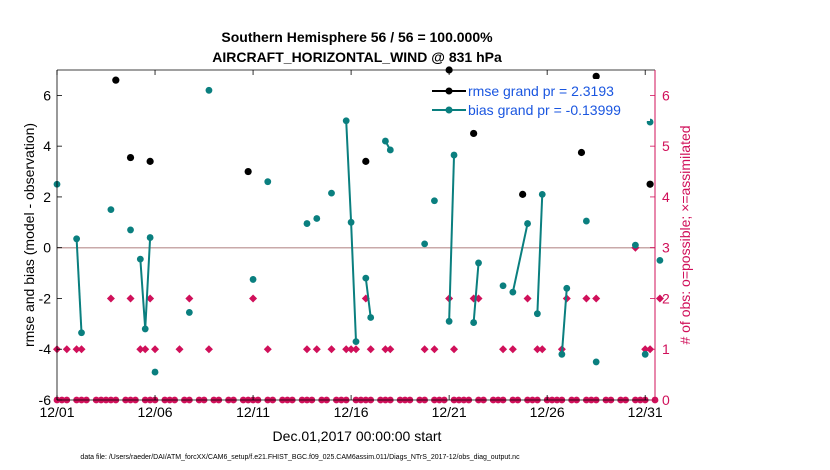 The image size is (830, 470). What do you see at coordinates (47, 197) in the screenshot?
I see `y-left-tick-label: 2` at bounding box center [47, 197].